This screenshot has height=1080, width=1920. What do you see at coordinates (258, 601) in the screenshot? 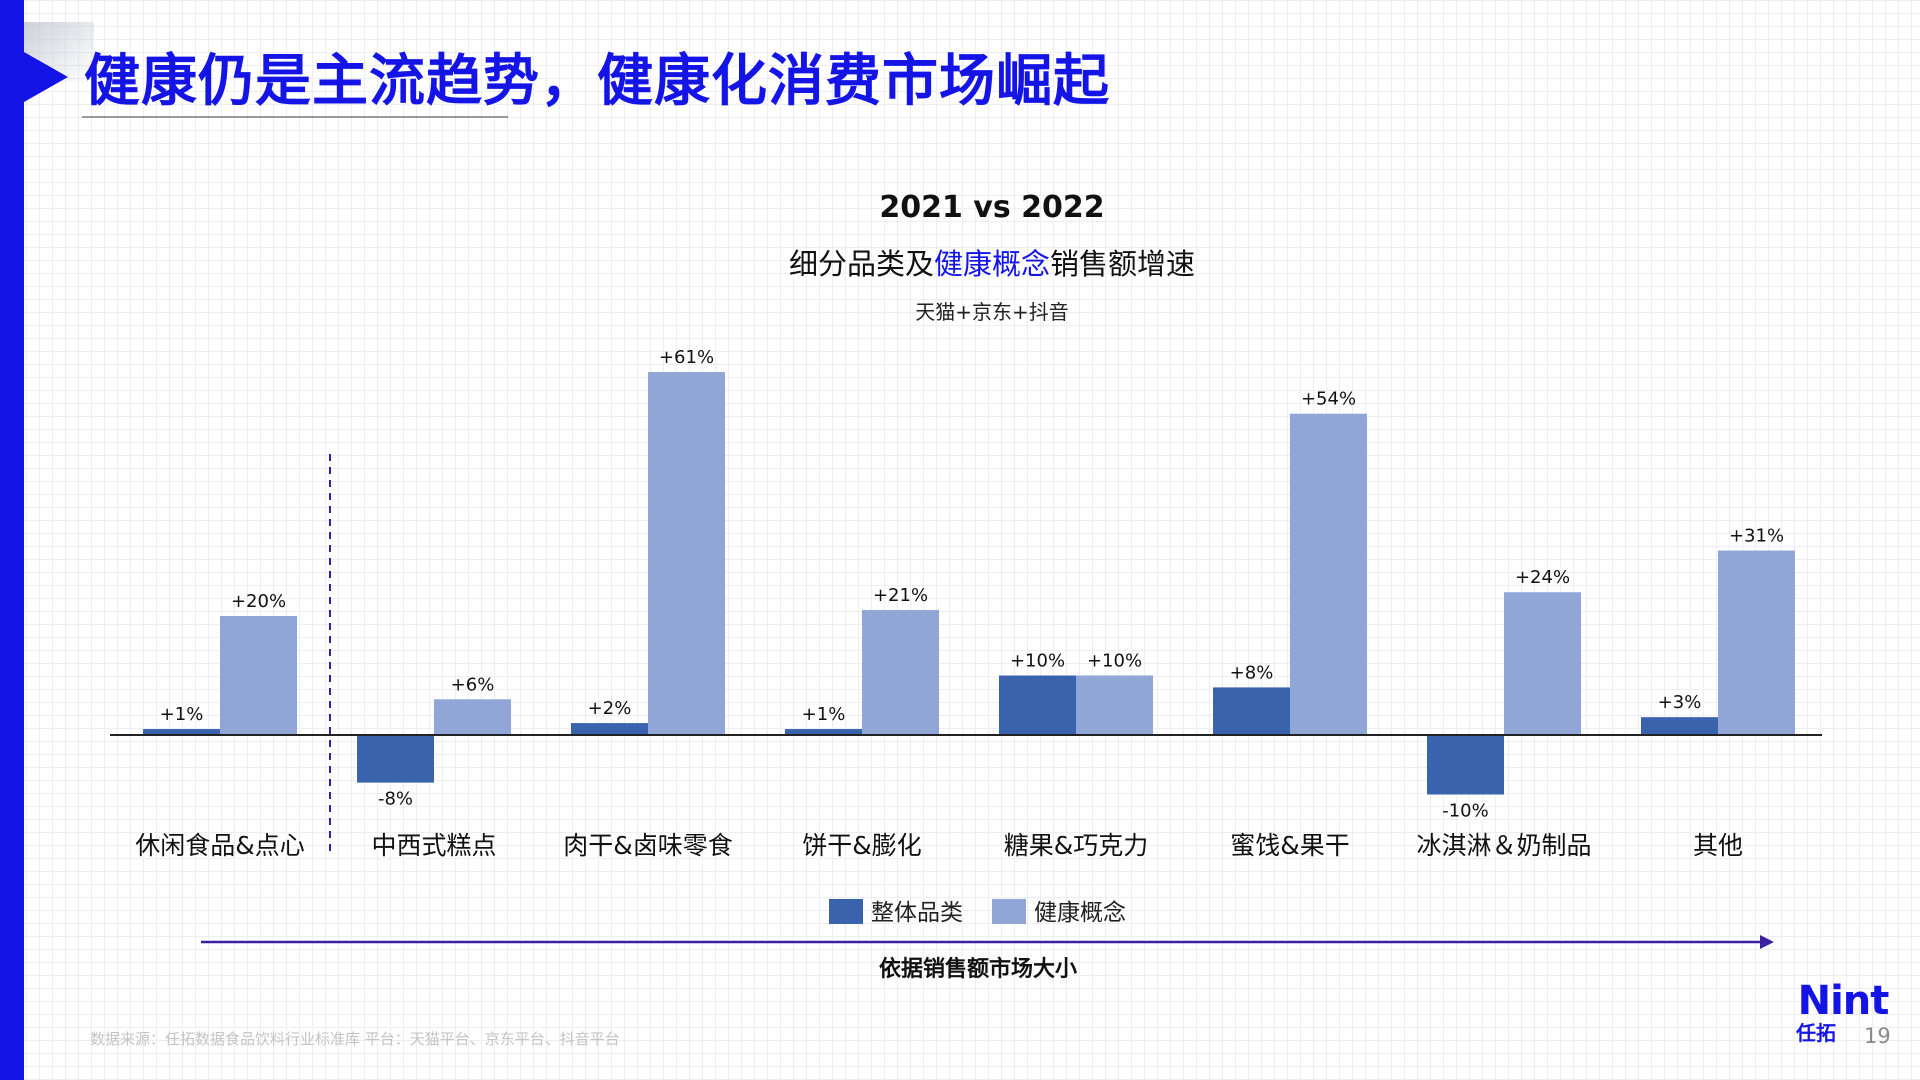
I see `value-label-health-0: +20%` at bounding box center [258, 601].